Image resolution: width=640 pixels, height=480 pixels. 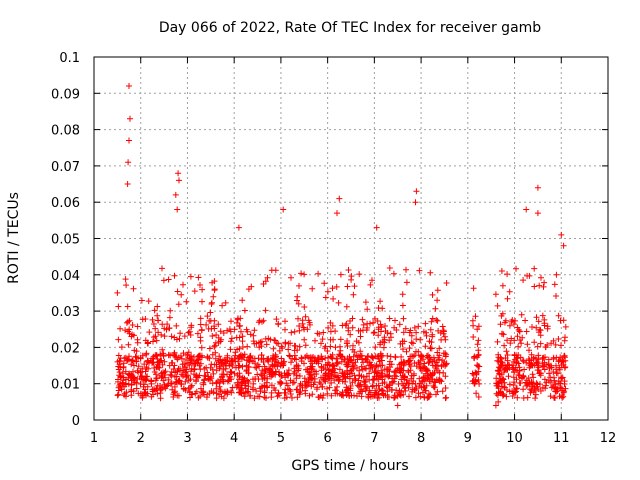 What do you see at coordinates (65, 94) in the screenshot?
I see `y-tick-label: 0.09` at bounding box center [65, 94].